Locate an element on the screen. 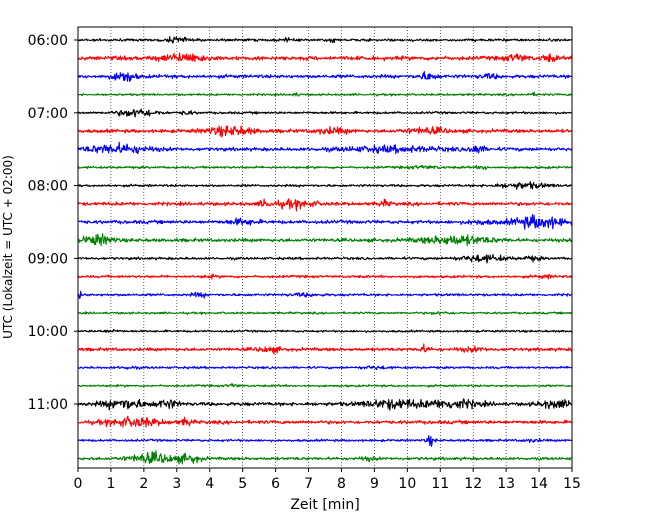 This screenshot has width=650, height=520. x-tick-label: 14 is located at coordinates (539, 484).